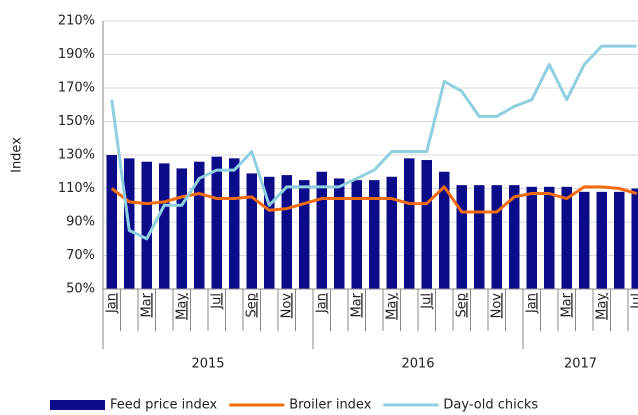  I want to click on year-label: 2016, so click(417, 364).